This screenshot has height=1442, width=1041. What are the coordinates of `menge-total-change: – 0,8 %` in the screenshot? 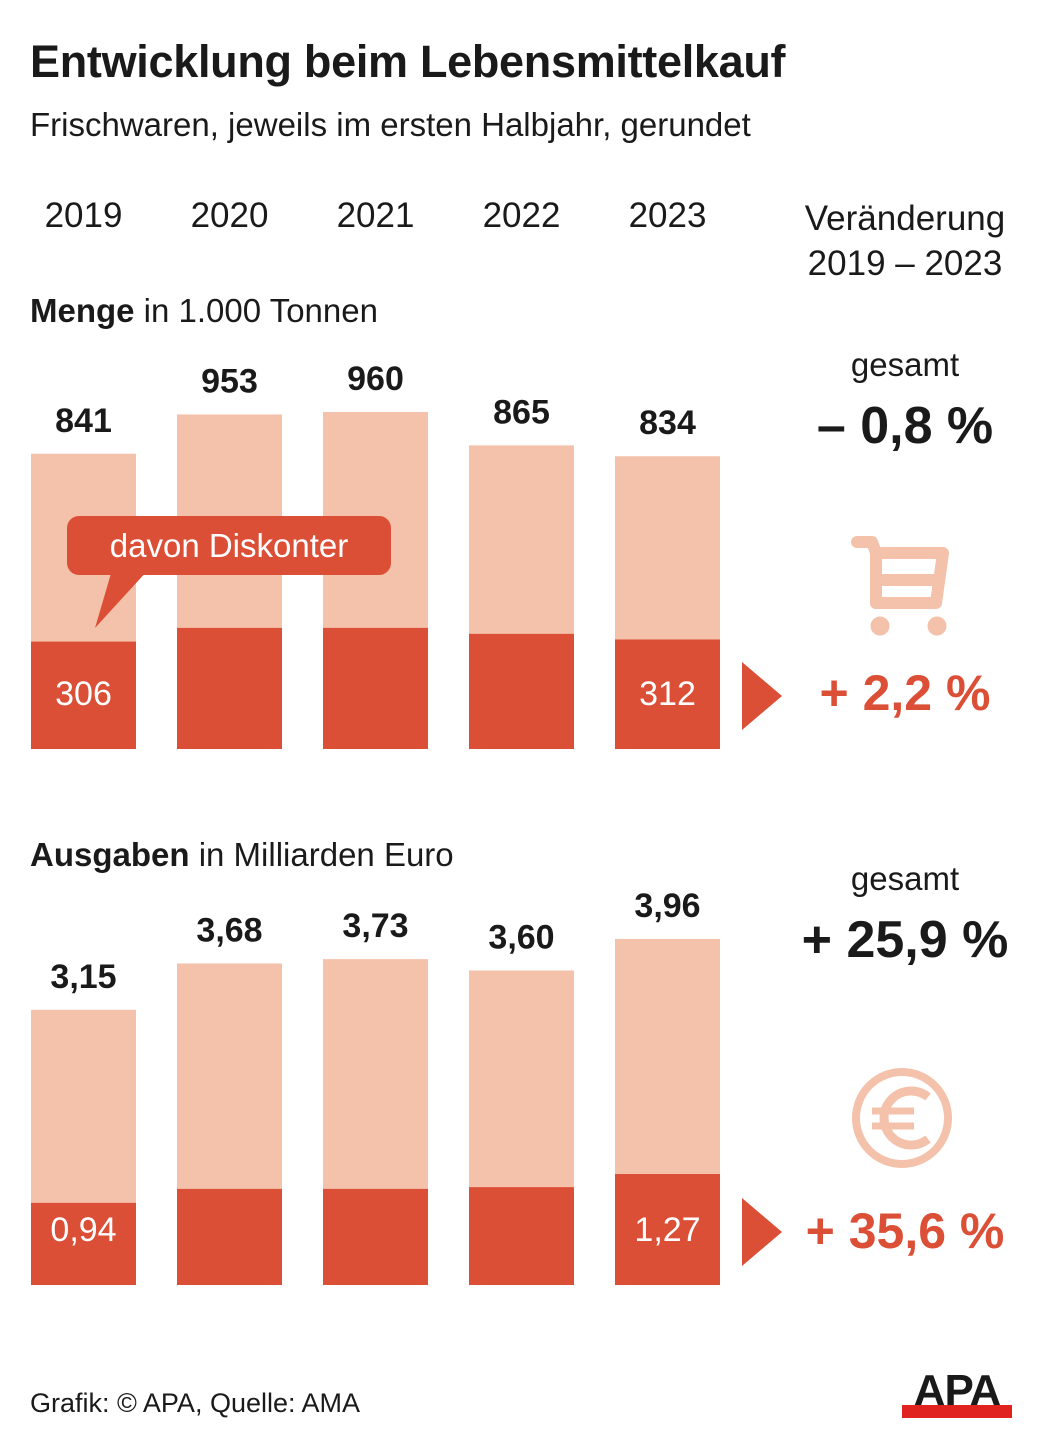 It's located at (905, 426).